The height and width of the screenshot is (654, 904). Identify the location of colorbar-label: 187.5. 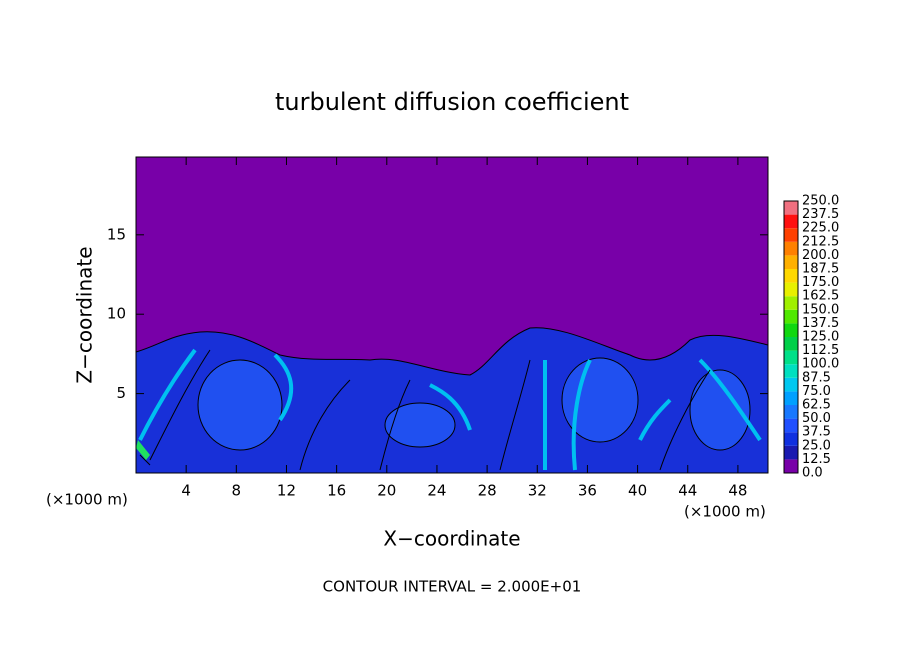
(820, 269).